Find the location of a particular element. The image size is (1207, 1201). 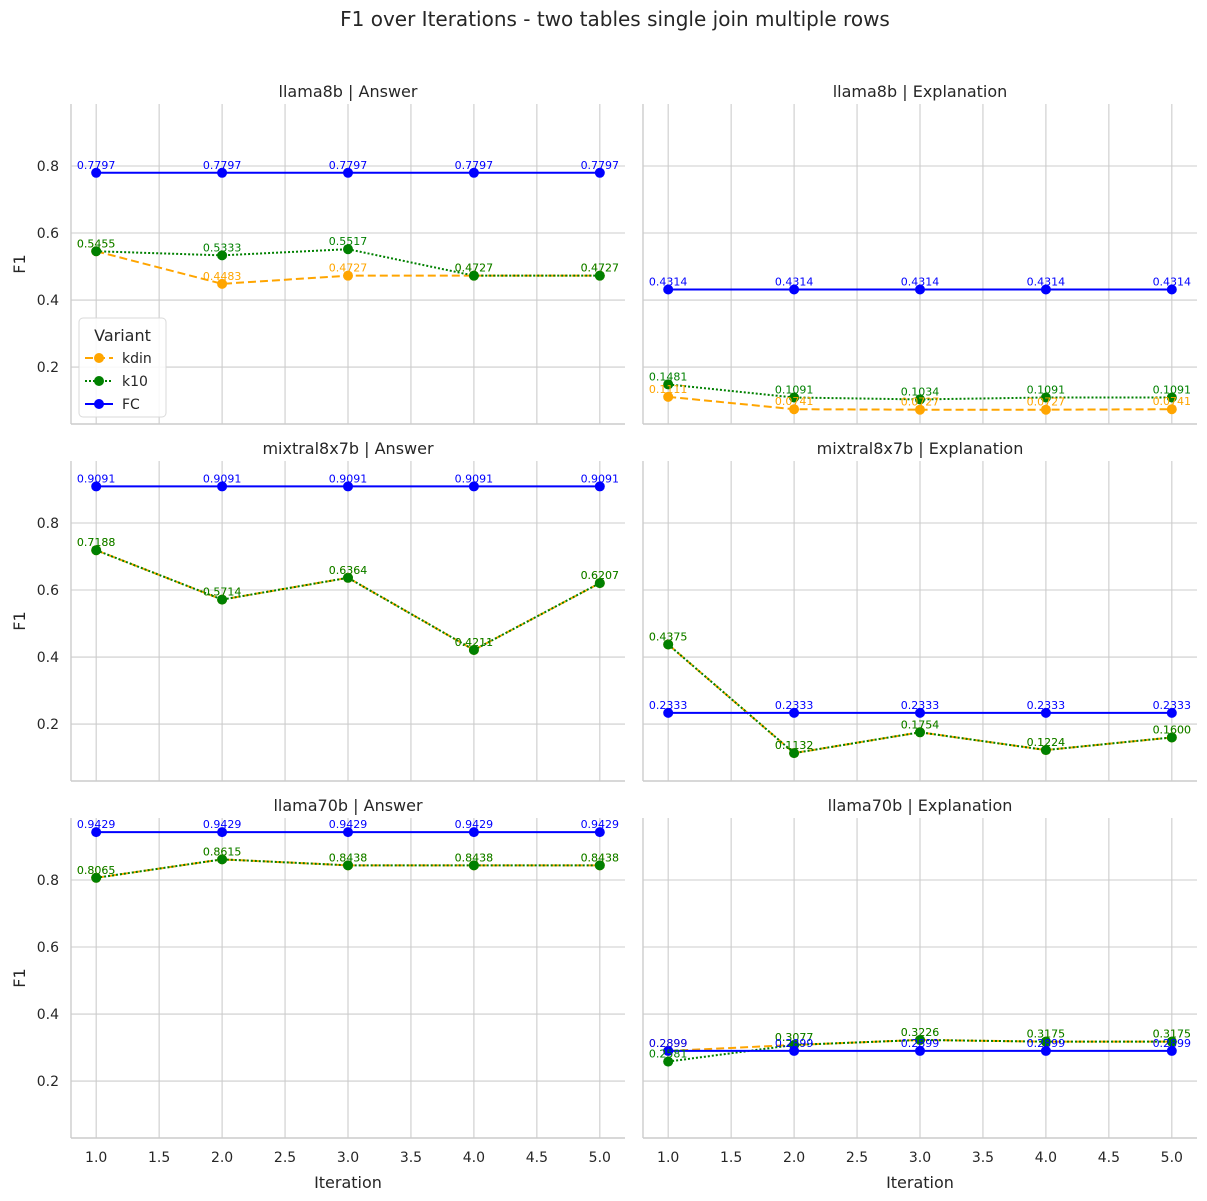

panel-title: llama8b | Explanation is located at coordinates (920, 91).